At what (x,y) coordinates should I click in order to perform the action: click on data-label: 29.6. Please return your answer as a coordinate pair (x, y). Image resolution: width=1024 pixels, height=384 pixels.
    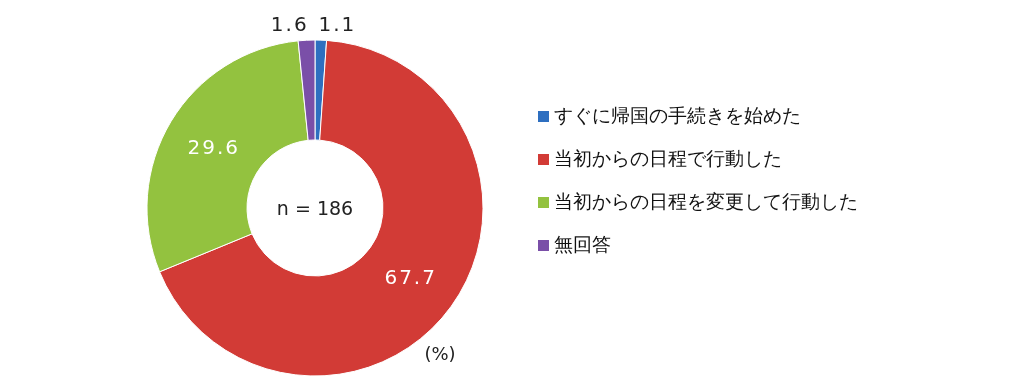
    Looking at the image, I should click on (214, 147).